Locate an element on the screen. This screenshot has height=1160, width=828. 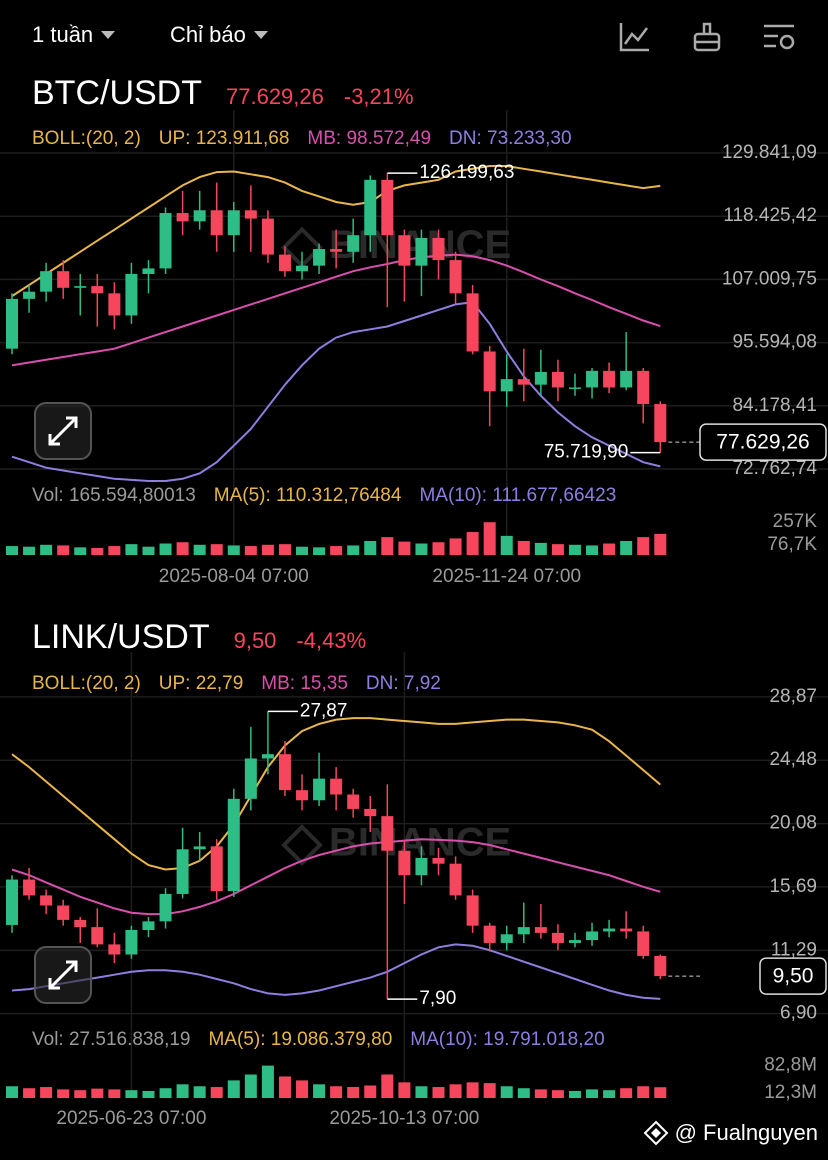
y-tick-label: 11,29 is located at coordinates (794, 949).